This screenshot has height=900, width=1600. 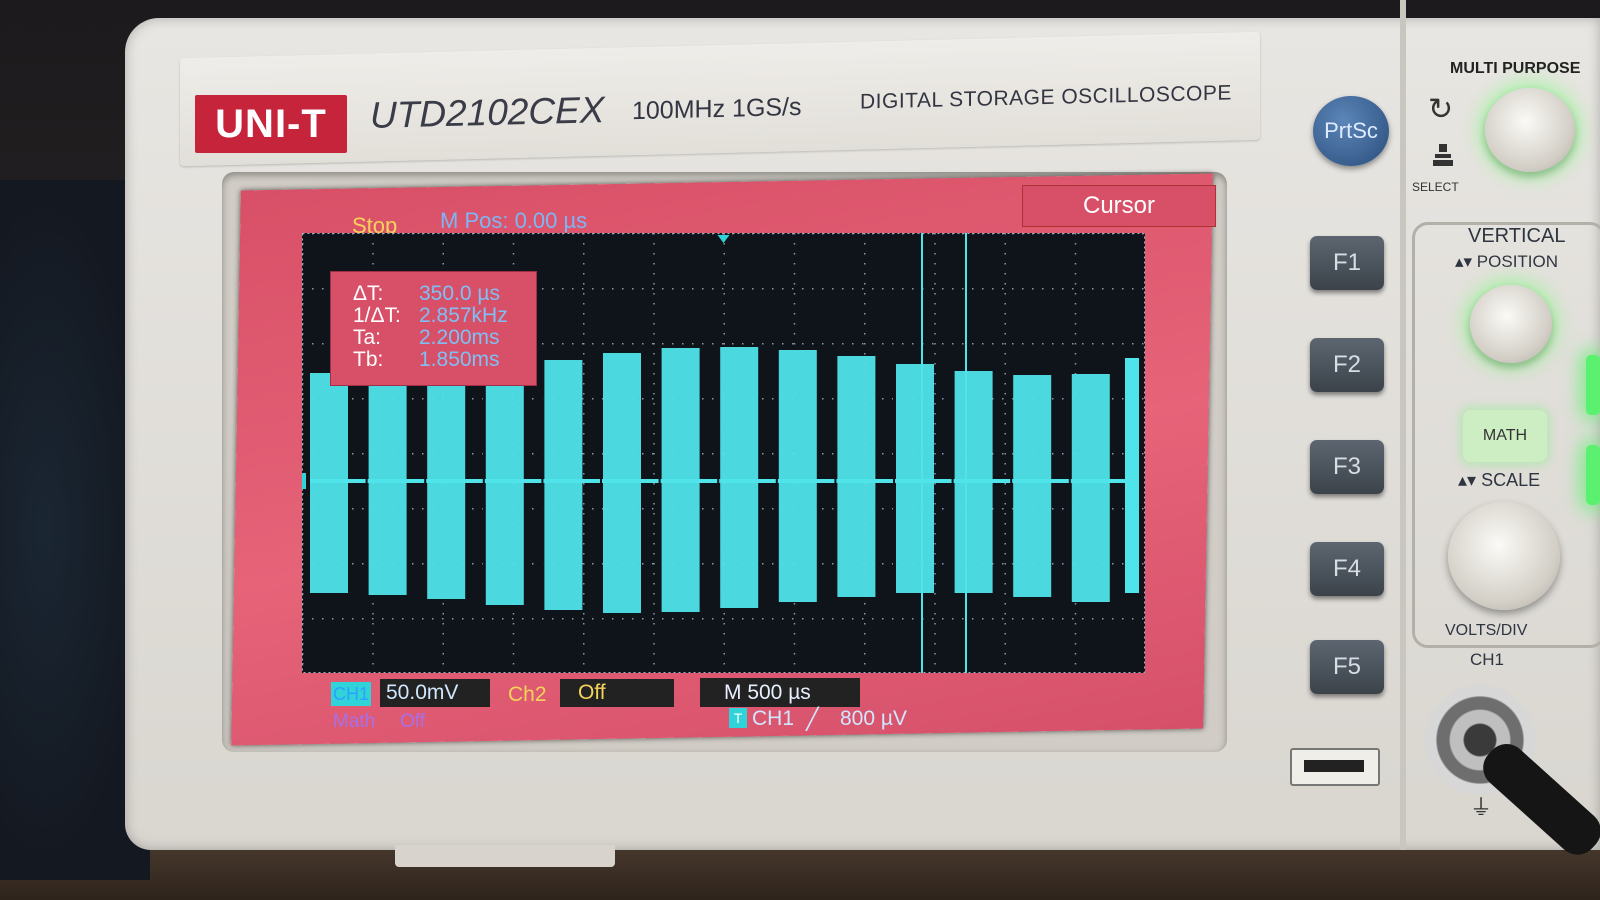 What do you see at coordinates (738, 718) in the screenshot?
I see `trigger-badge: T` at bounding box center [738, 718].